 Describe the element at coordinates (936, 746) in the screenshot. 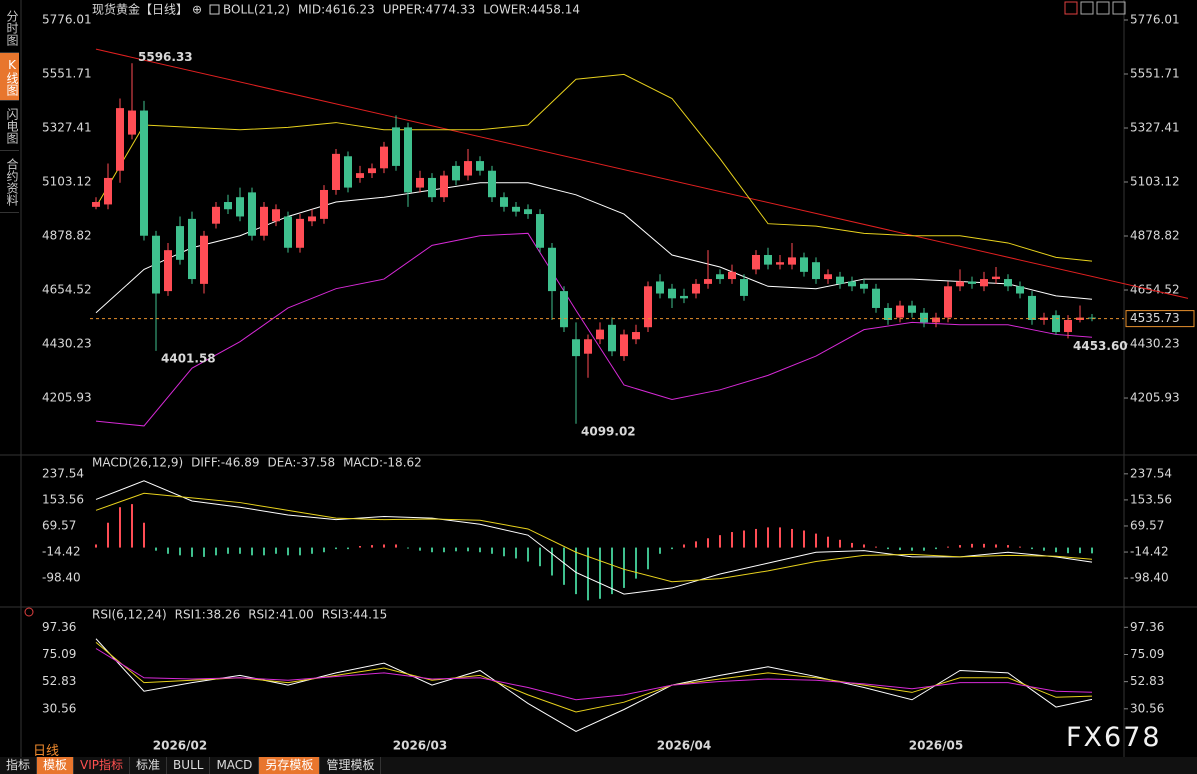

I see `x-tick-label: 2026/05` at that location.